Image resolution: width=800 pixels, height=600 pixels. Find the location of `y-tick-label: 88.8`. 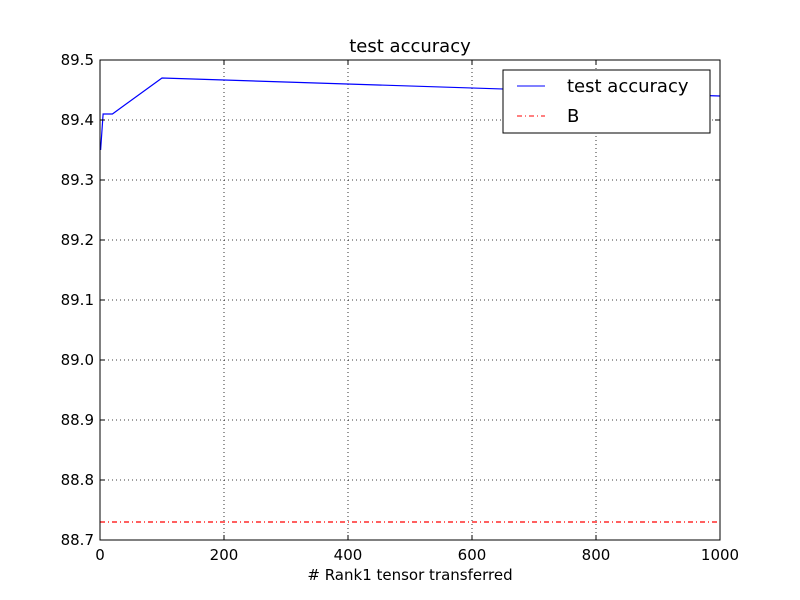

y-tick-label: 88.8 is located at coordinates (77, 480).